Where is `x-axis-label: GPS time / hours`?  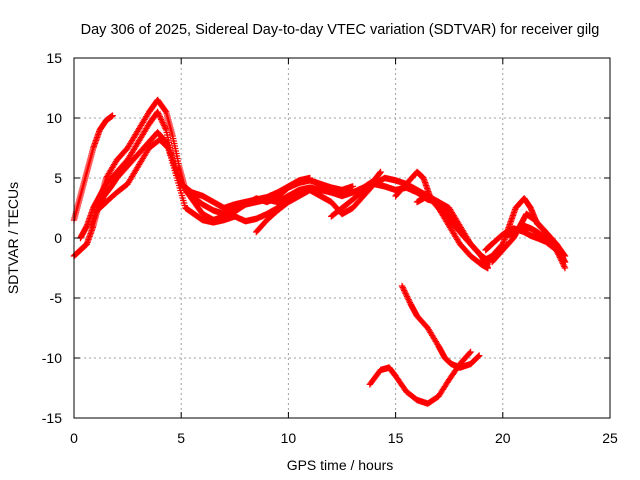
x-axis-label: GPS time / hours is located at coordinates (340, 465).